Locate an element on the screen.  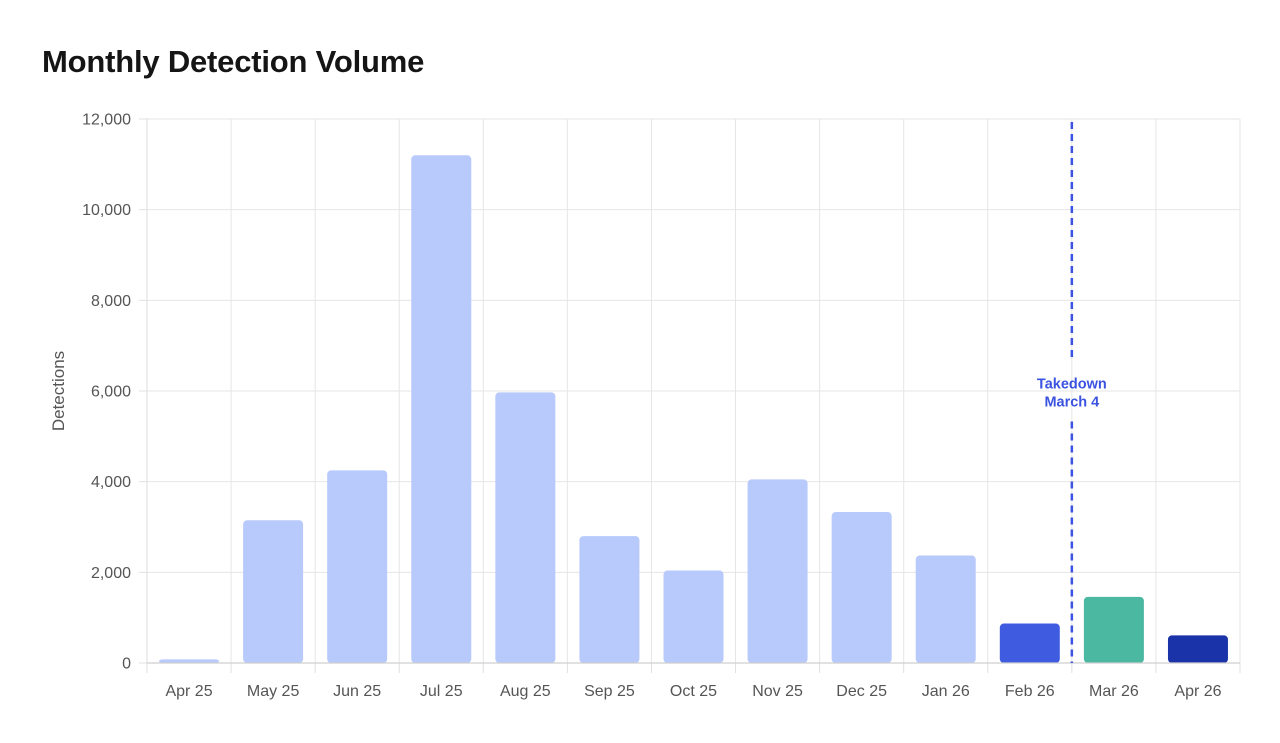
takedown-annotation: Takedown March 4 is located at coordinates (1072, 392).